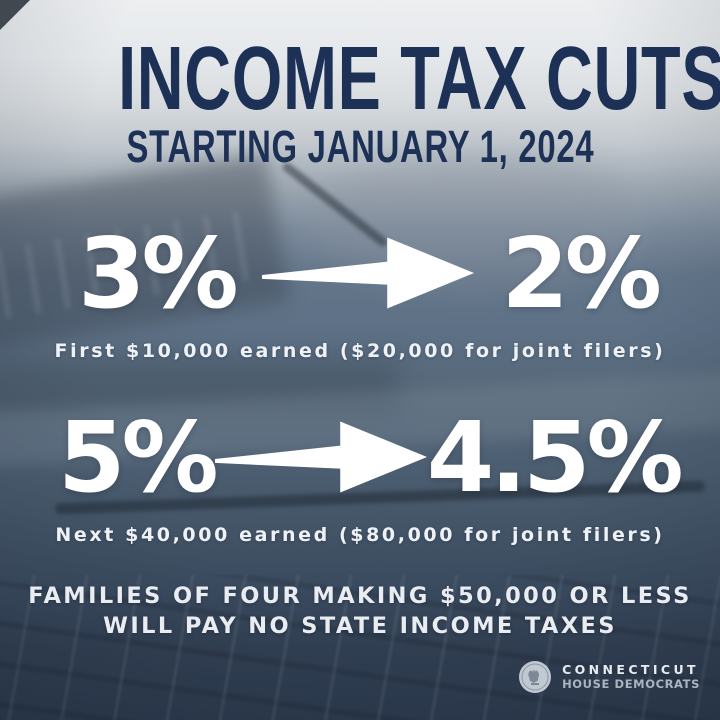 The image size is (720, 720). I want to click on new-rate-value: 2%, so click(581, 273).